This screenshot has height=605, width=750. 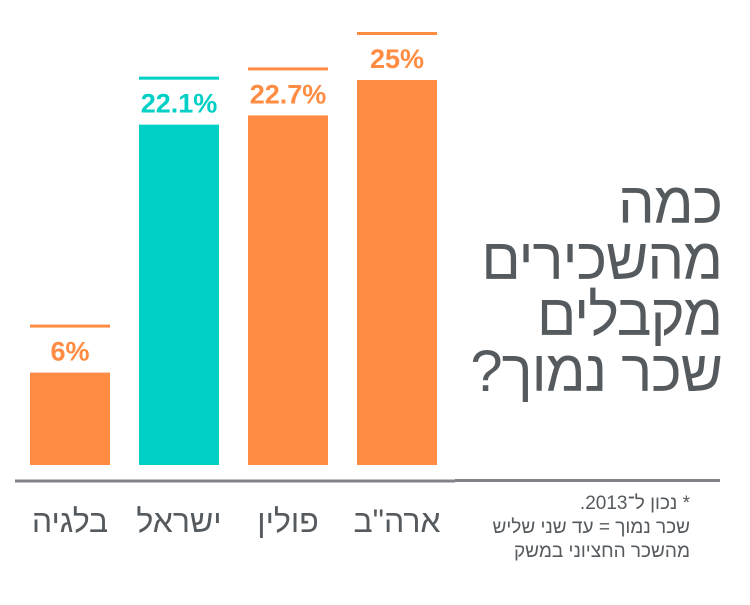 What do you see at coordinates (591, 527) in the screenshot?
I see `footnote-line: שכר נמוך = עד שני שליש` at bounding box center [591, 527].